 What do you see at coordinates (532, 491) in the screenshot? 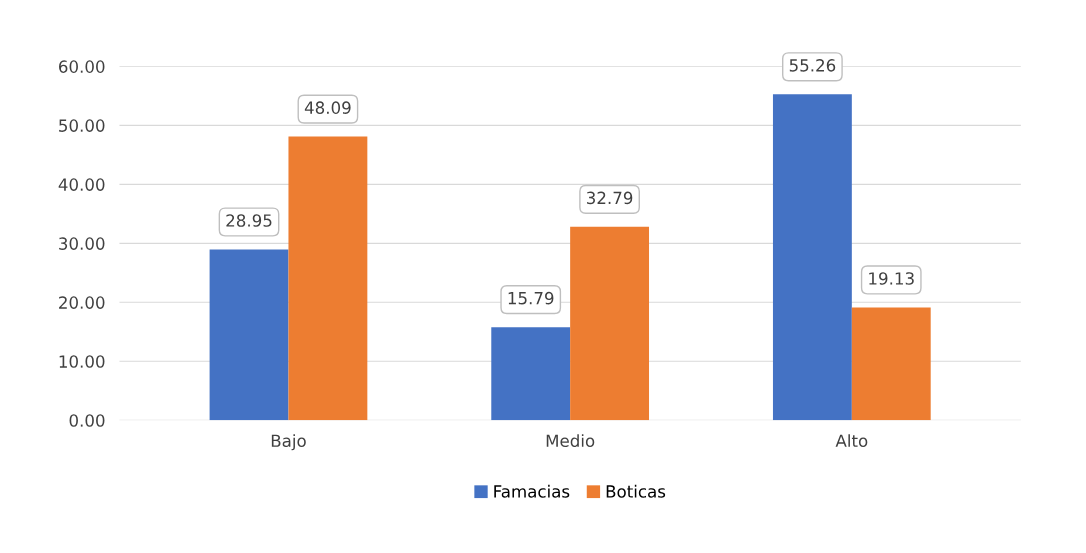
I see `legend-label: Famacias` at bounding box center [532, 491].